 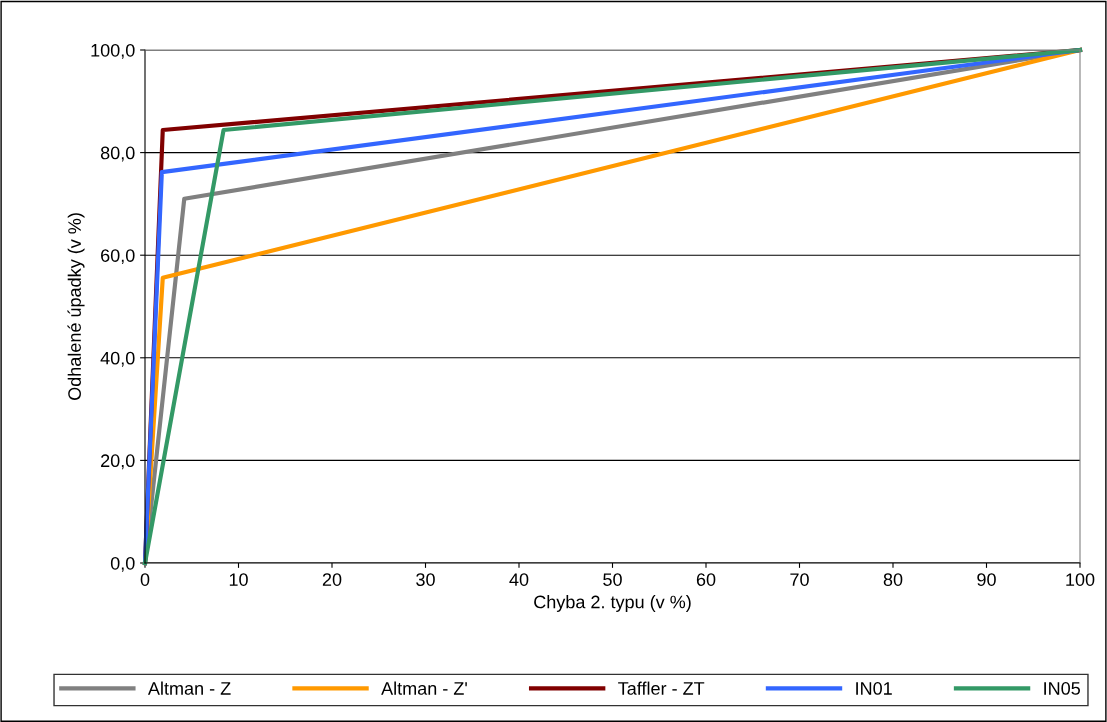 What do you see at coordinates (118, 462) in the screenshot?
I see `y-tick-label: 20,0` at bounding box center [118, 462].